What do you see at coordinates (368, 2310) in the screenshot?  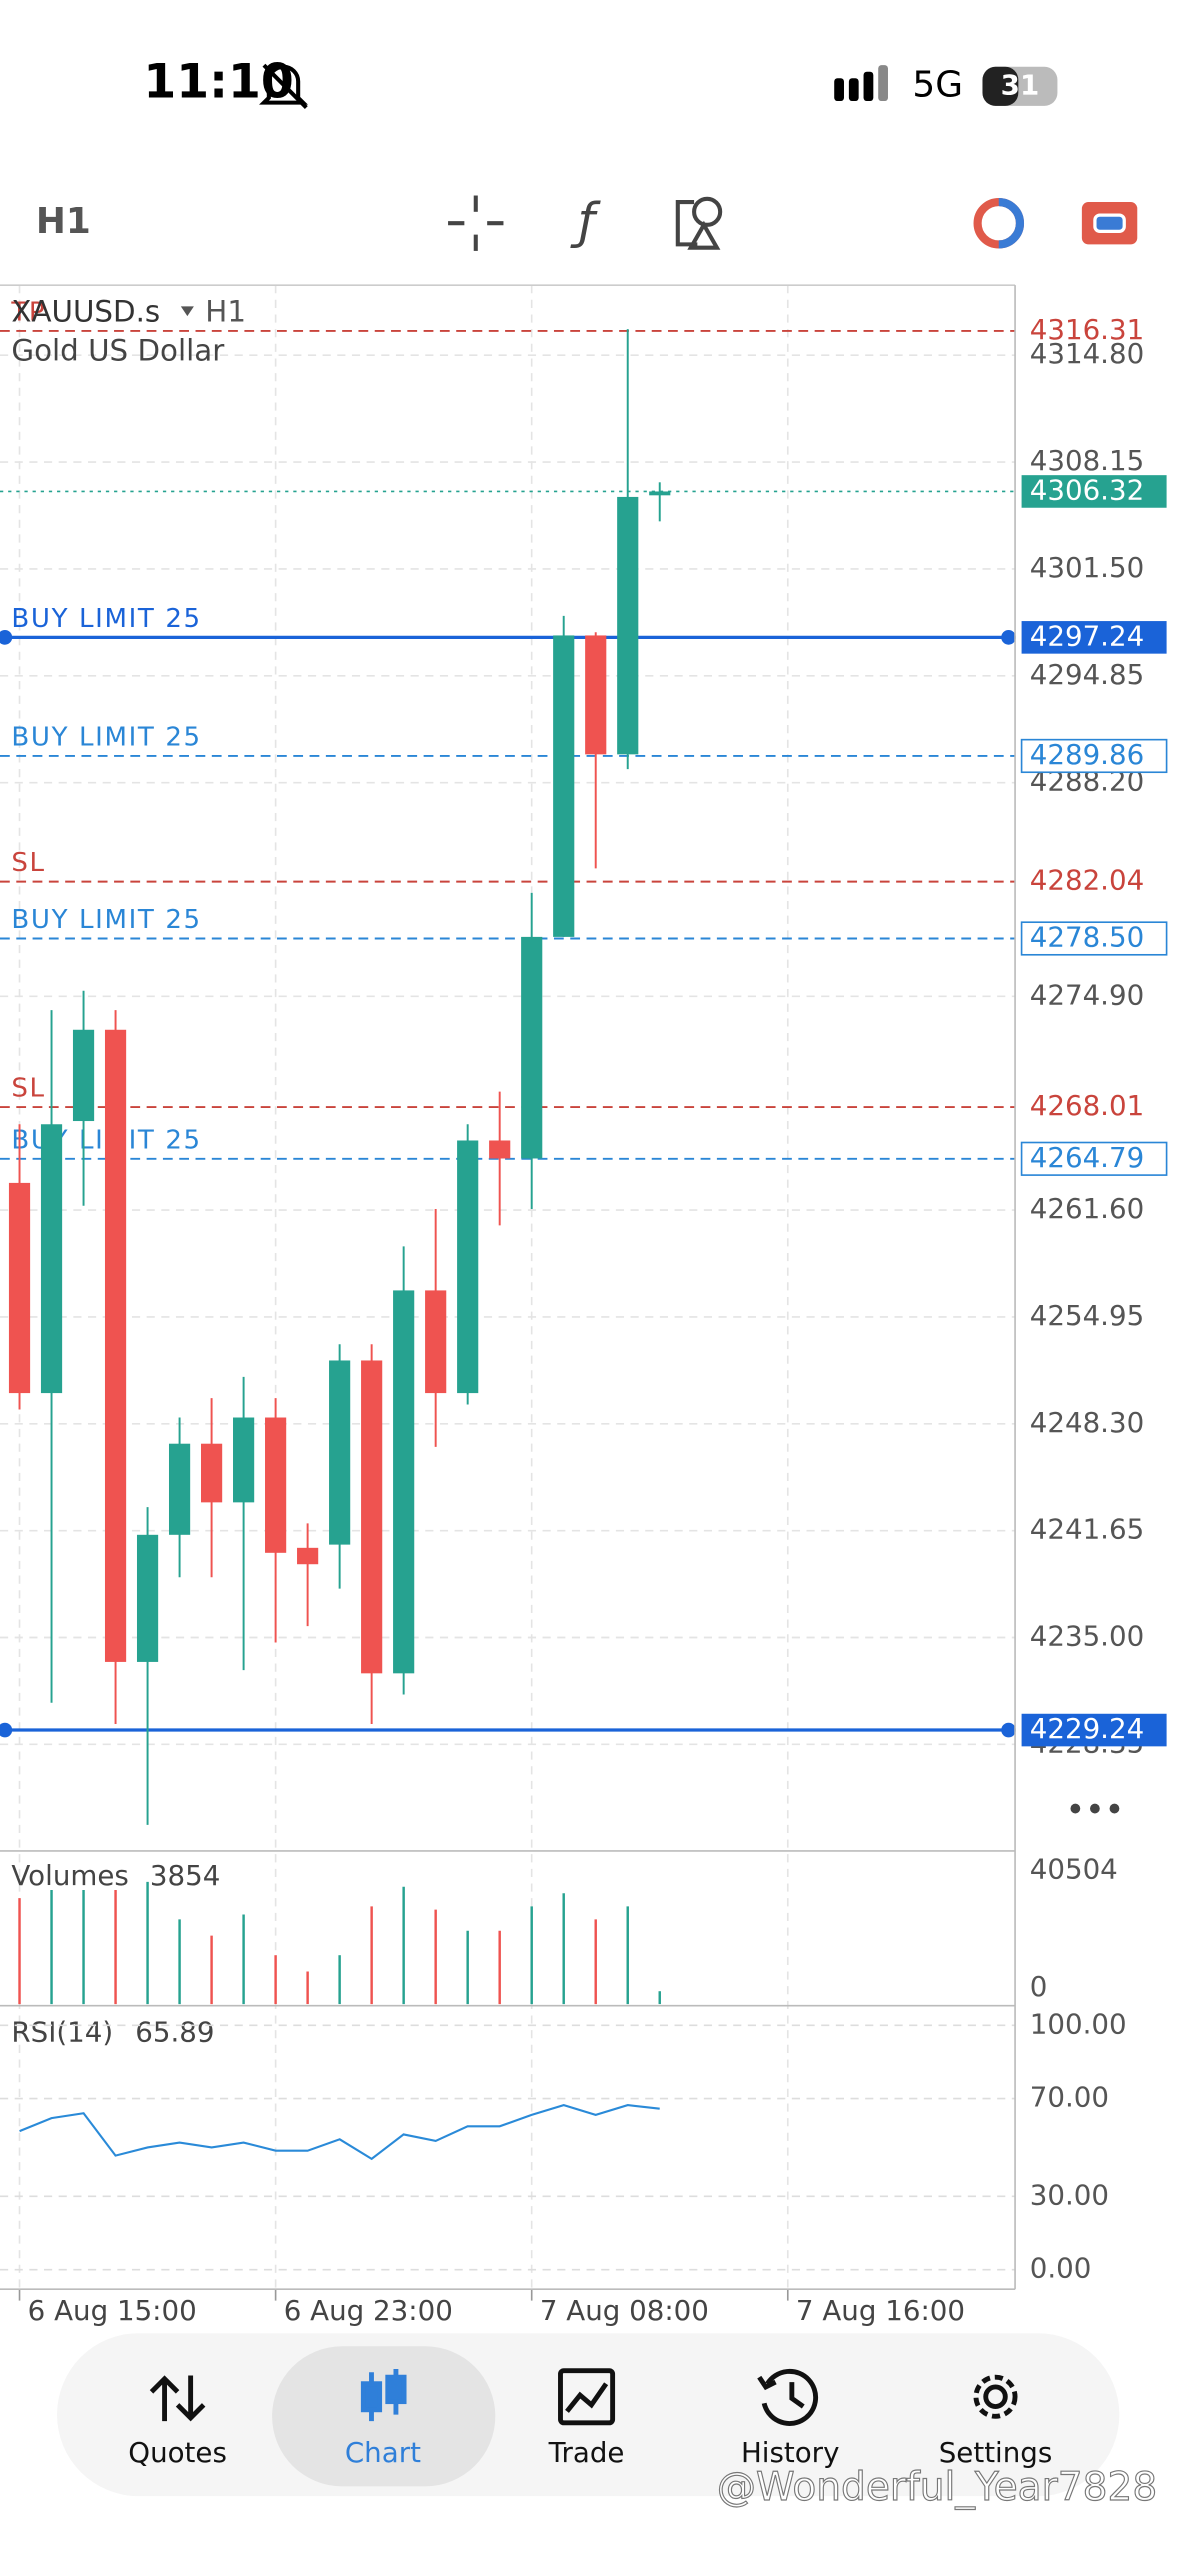 I see `x-tick-label: 6 Aug 23:00` at bounding box center [368, 2310].